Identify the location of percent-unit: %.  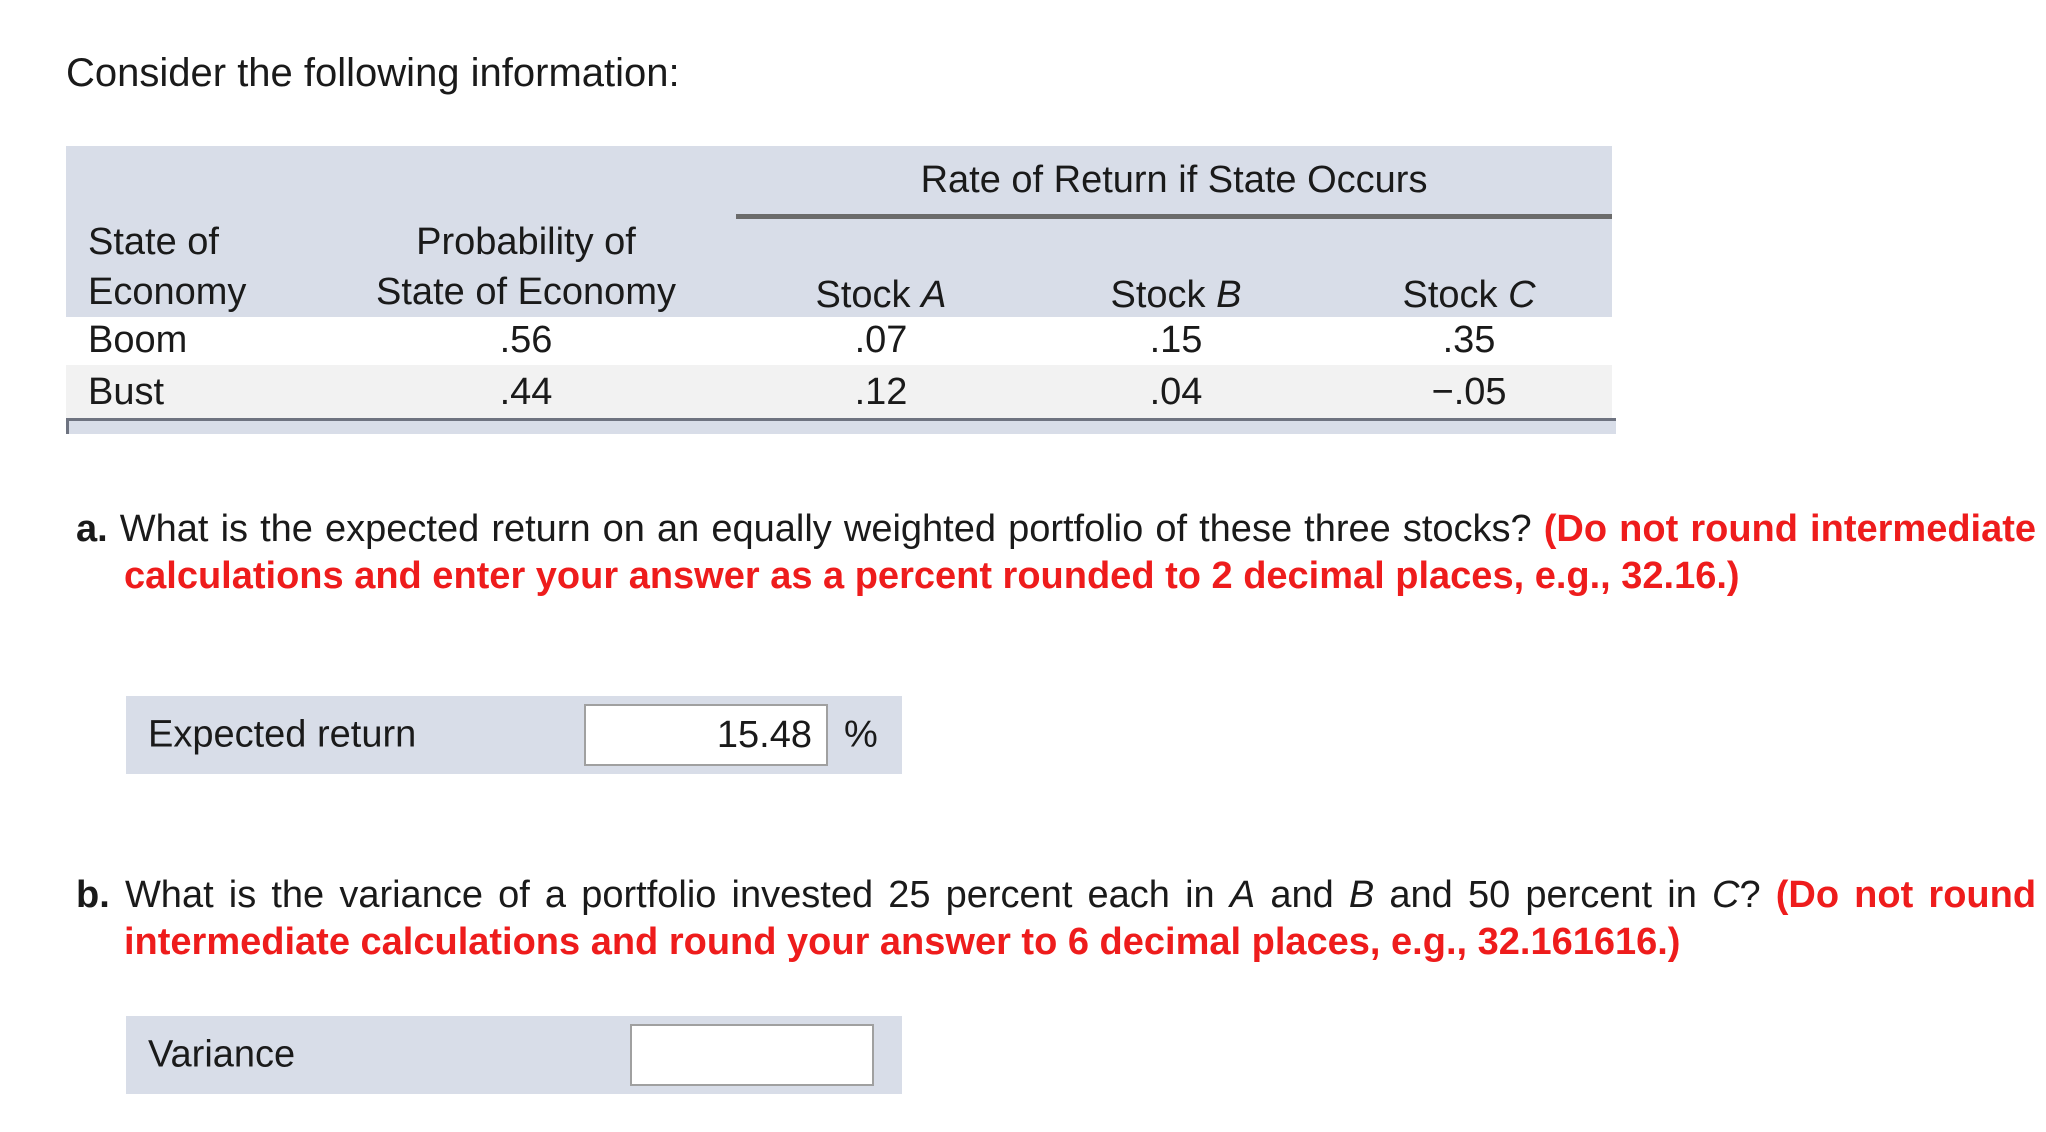
(861, 734).